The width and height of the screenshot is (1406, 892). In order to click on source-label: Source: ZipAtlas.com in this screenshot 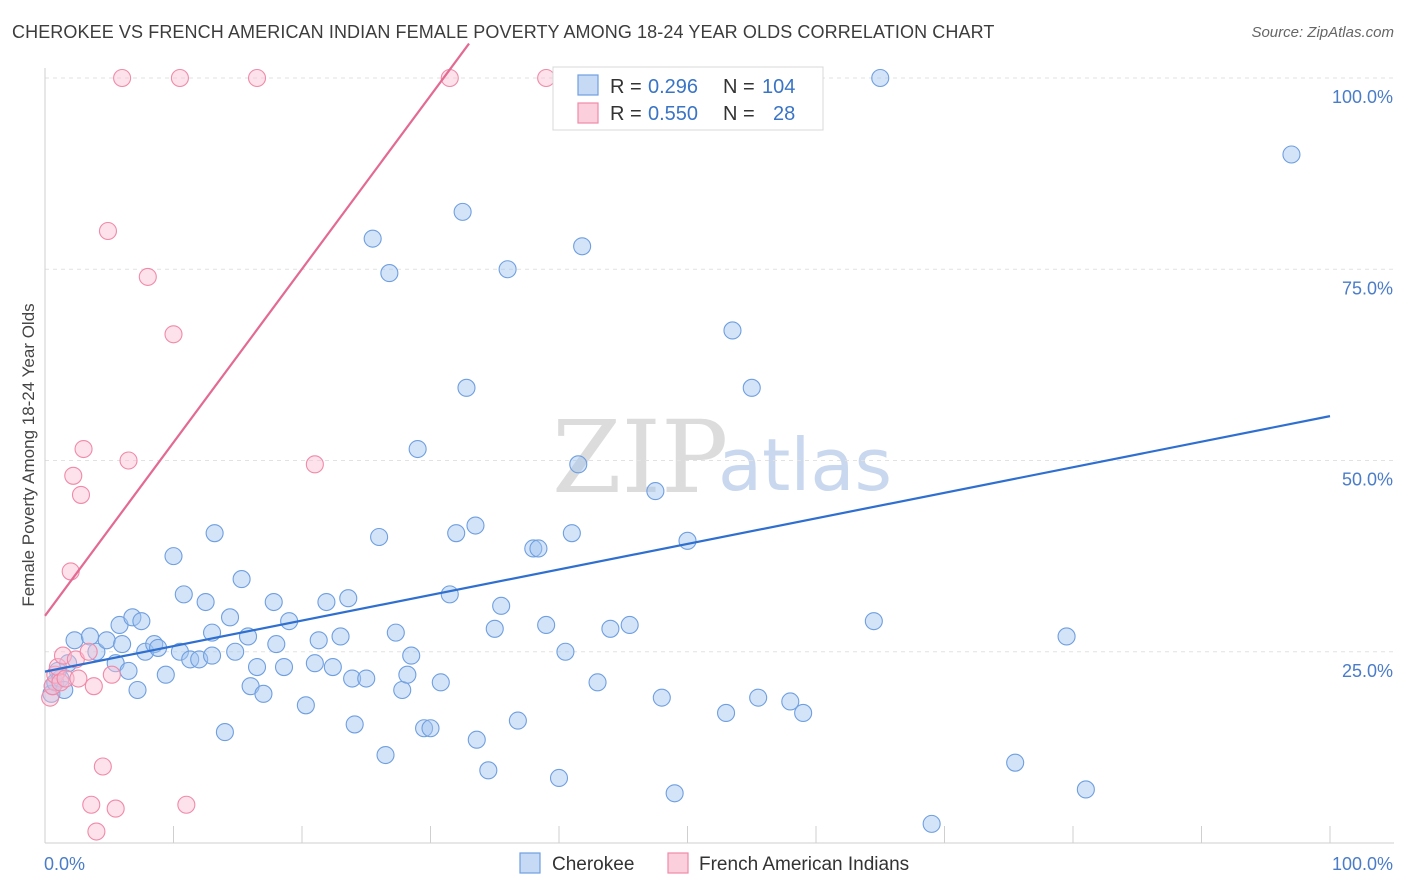, I will do `click(1322, 32)`.